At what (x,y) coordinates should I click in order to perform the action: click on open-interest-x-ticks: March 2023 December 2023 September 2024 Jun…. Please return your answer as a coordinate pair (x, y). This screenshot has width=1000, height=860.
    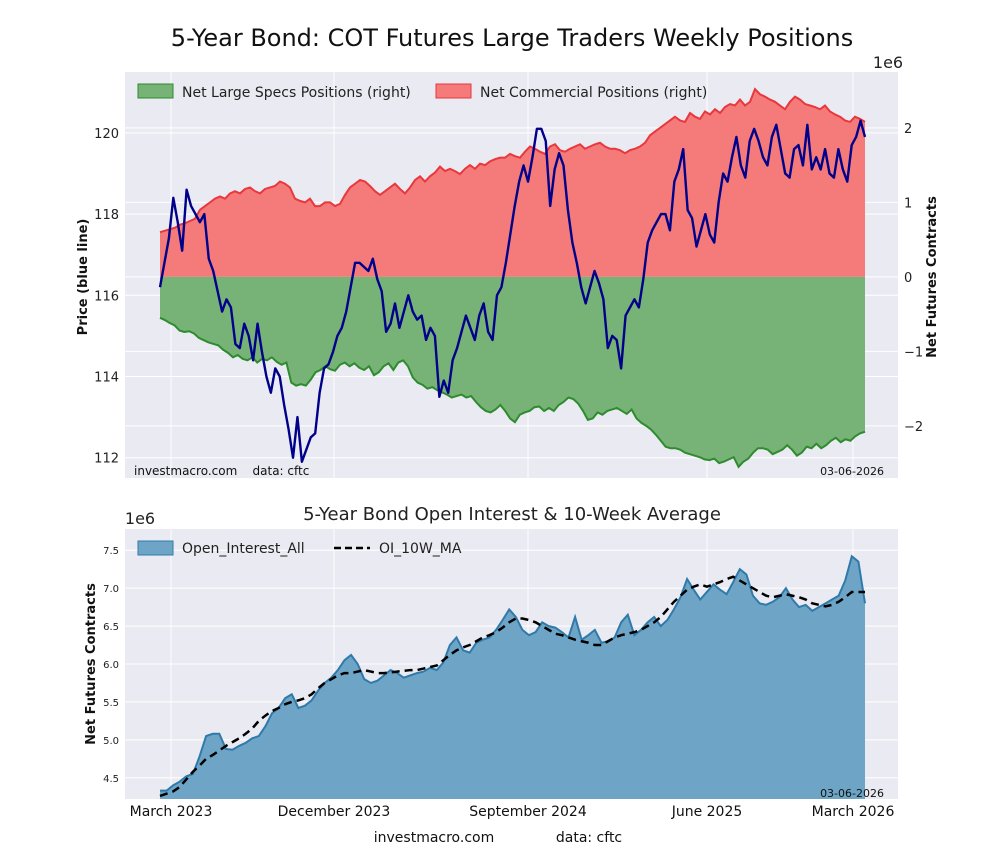
    Looking at the image, I should click on (512, 812).